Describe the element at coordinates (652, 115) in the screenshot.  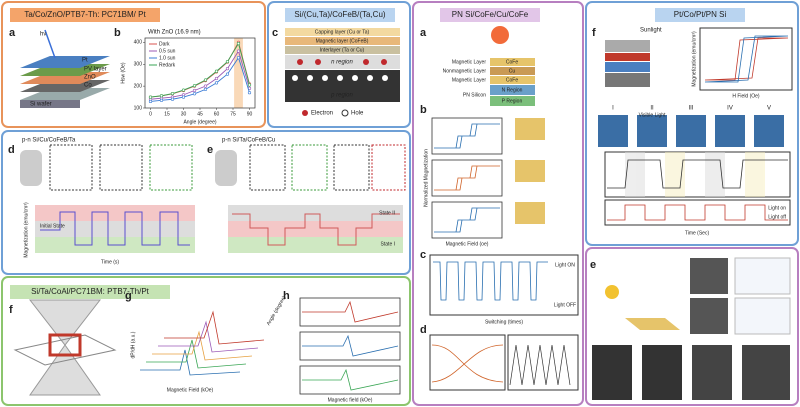
I see `label: Visible Light` at that location.